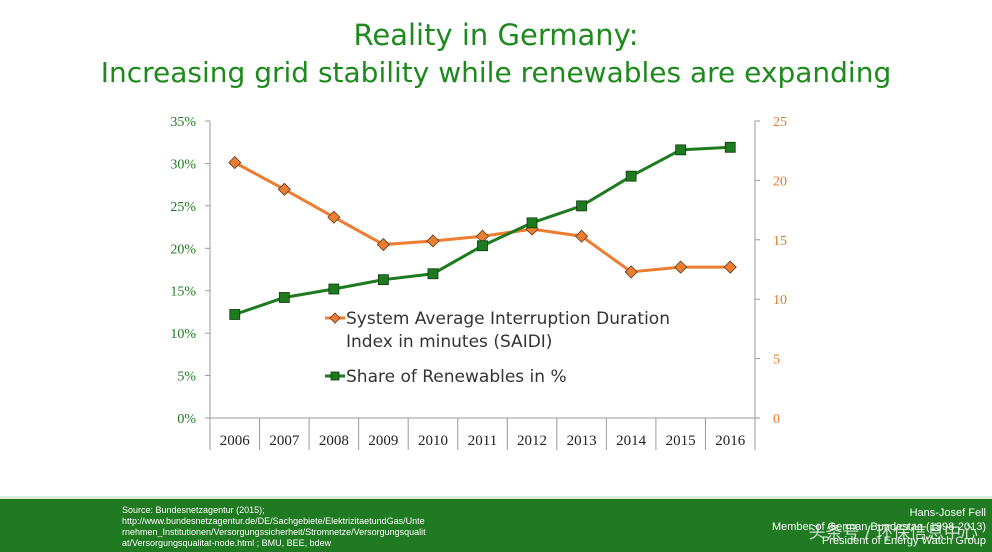  What do you see at coordinates (947, 513) in the screenshot?
I see `author-name: Hans-Josef Fell` at bounding box center [947, 513].